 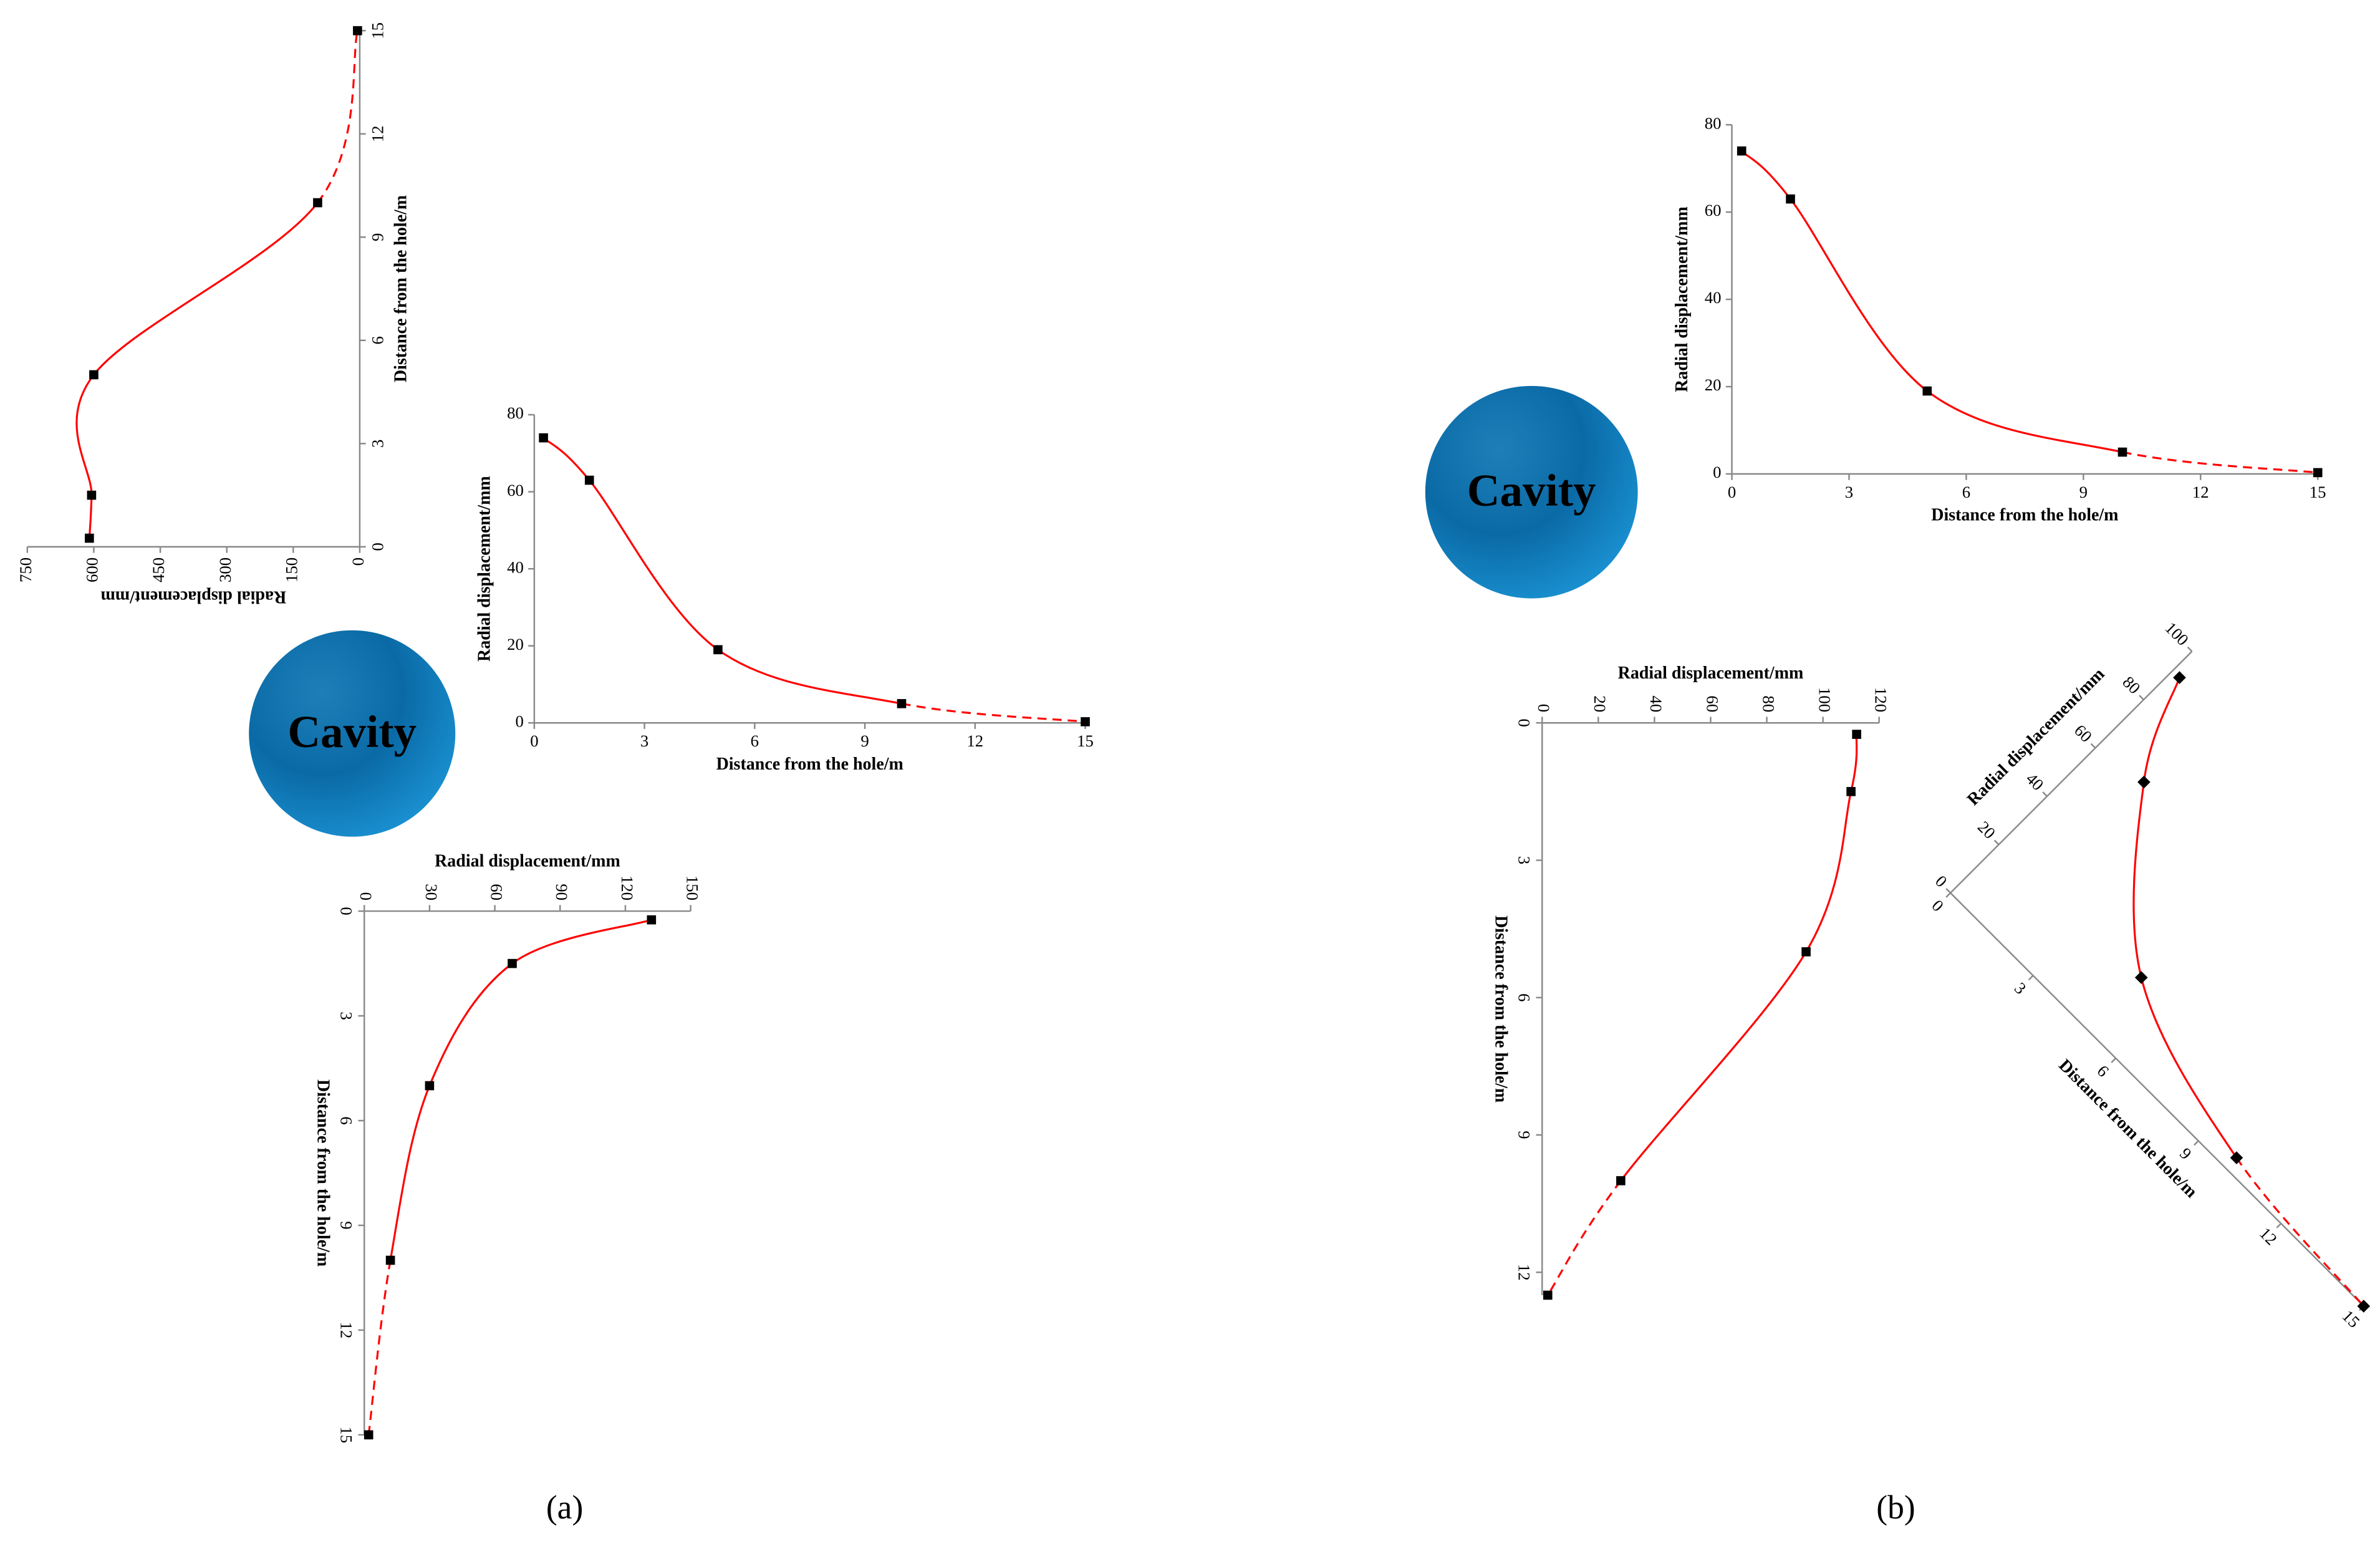 I want to click on y-tick-label: 300, so click(x=225, y=569).